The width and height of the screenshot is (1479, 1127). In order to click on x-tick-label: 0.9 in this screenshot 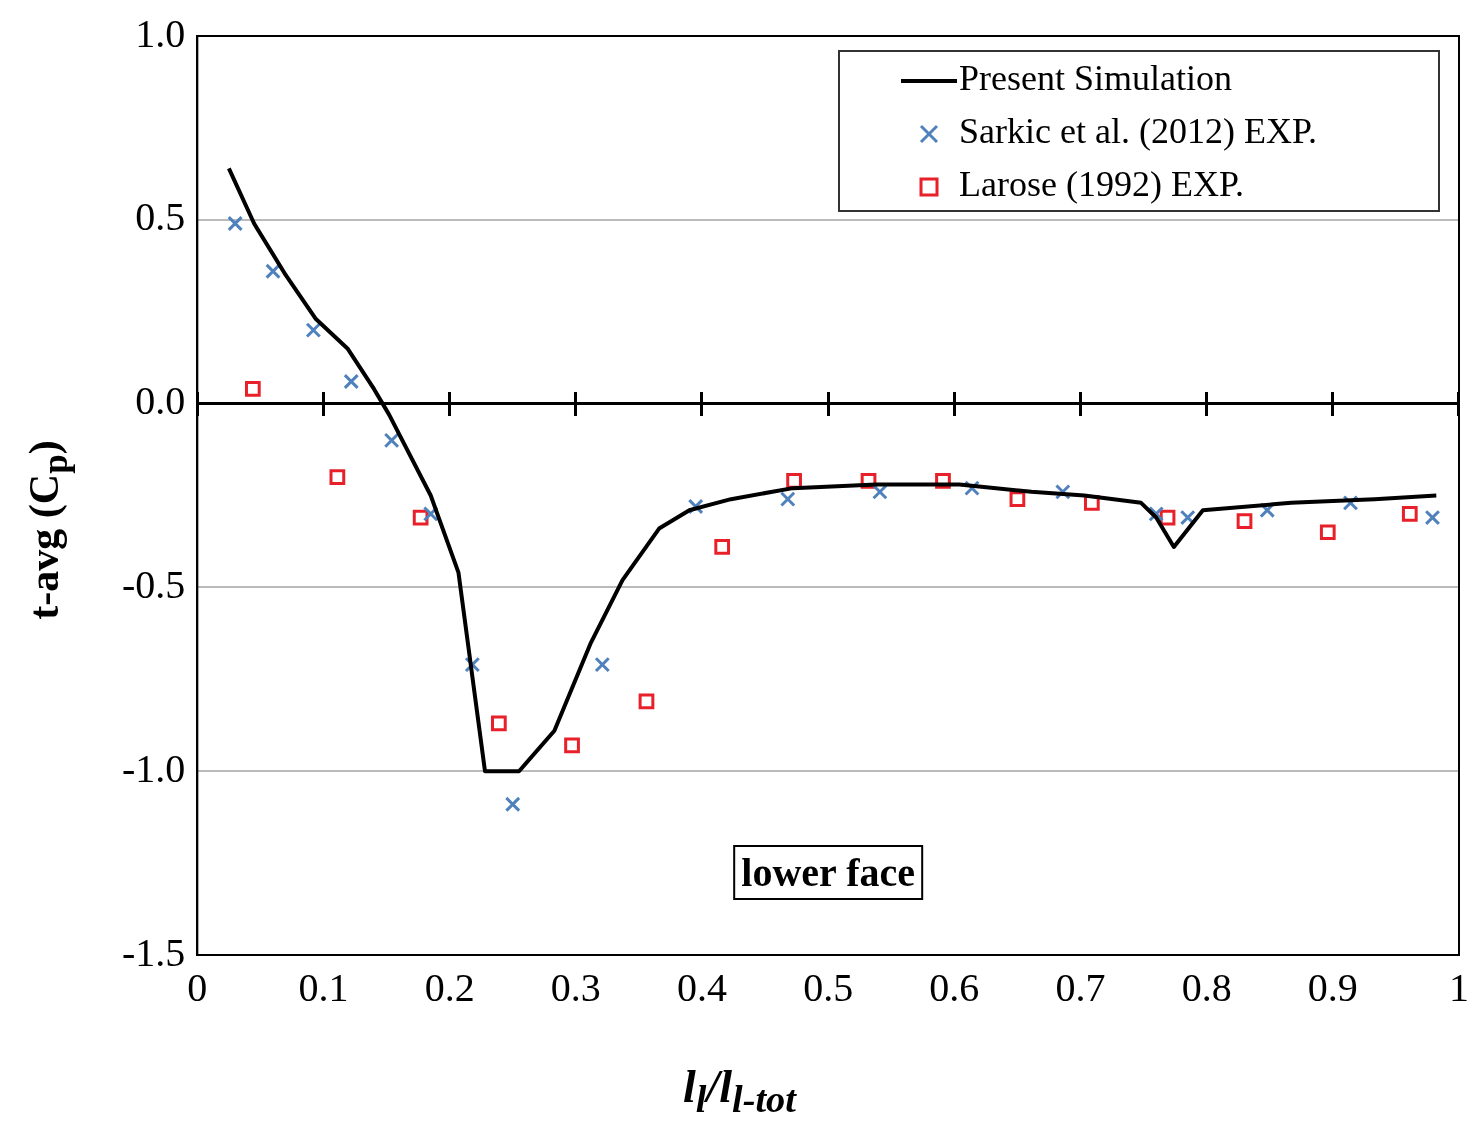, I will do `click(1332, 987)`.